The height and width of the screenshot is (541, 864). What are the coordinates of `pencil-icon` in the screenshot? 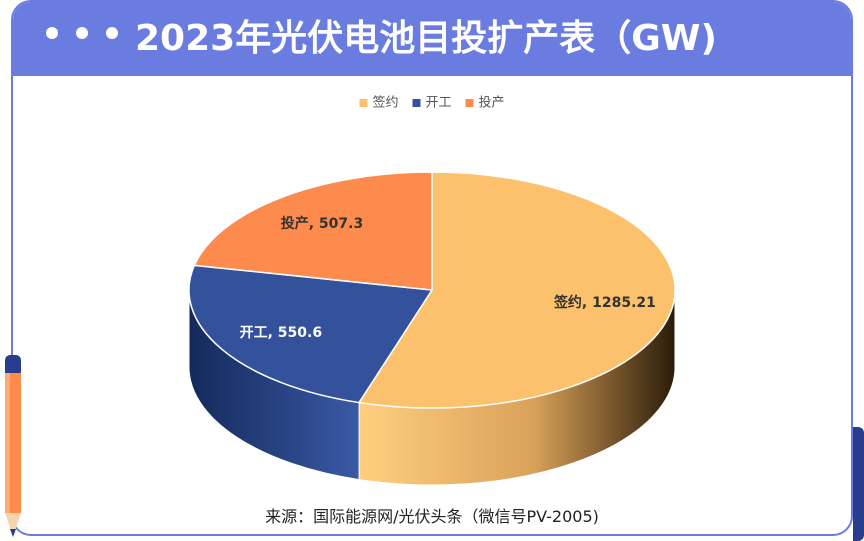 It's located at (13, 446).